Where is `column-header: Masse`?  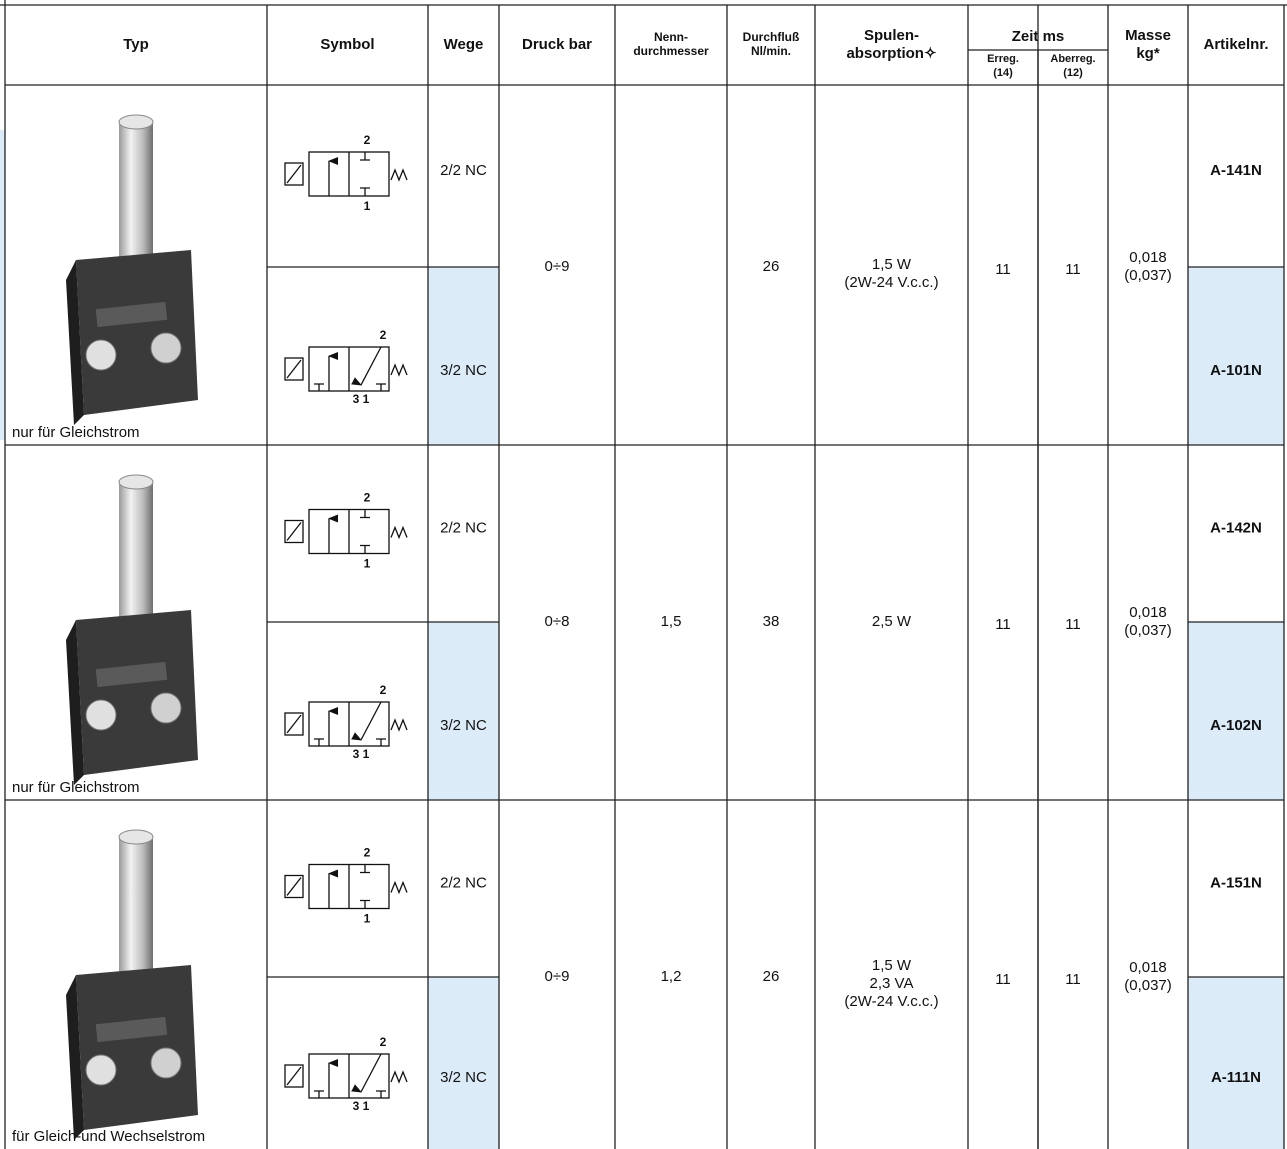
column-header: Masse is located at coordinates (1148, 35).